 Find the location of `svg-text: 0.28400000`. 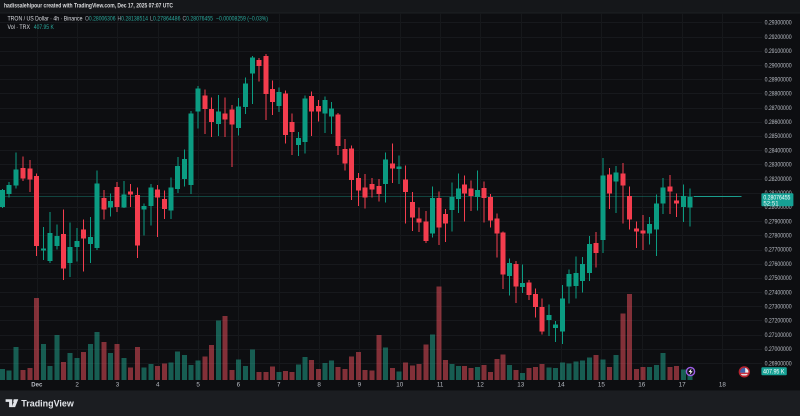

svg-text: 0.28400000 is located at coordinates (778, 150).